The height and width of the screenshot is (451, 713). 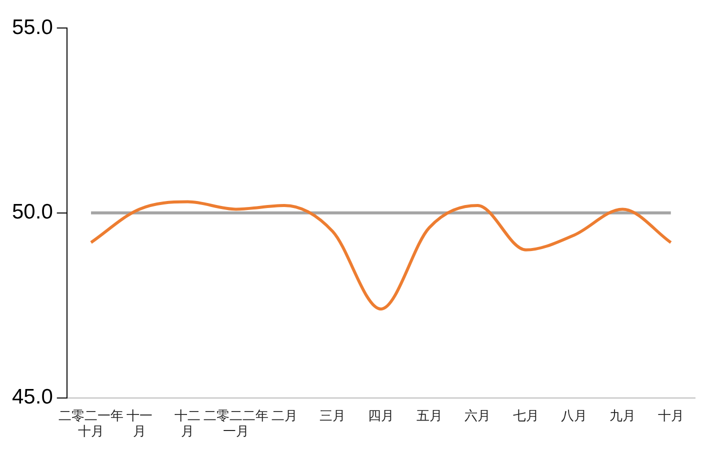 What do you see at coordinates (574, 416) in the screenshot?
I see `x-tick-label: 八月` at bounding box center [574, 416].